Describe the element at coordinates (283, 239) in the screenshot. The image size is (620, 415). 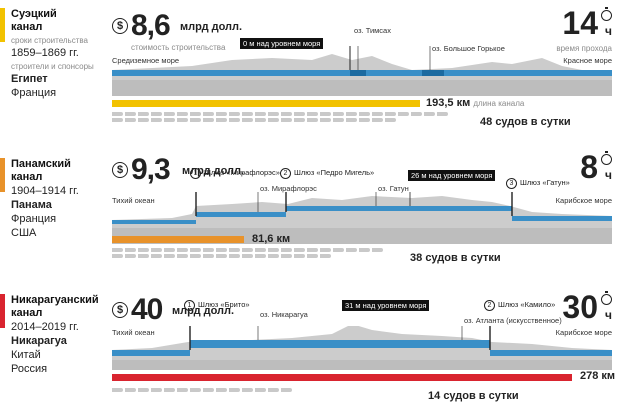
I see `panama-length-unit: км` at that location.